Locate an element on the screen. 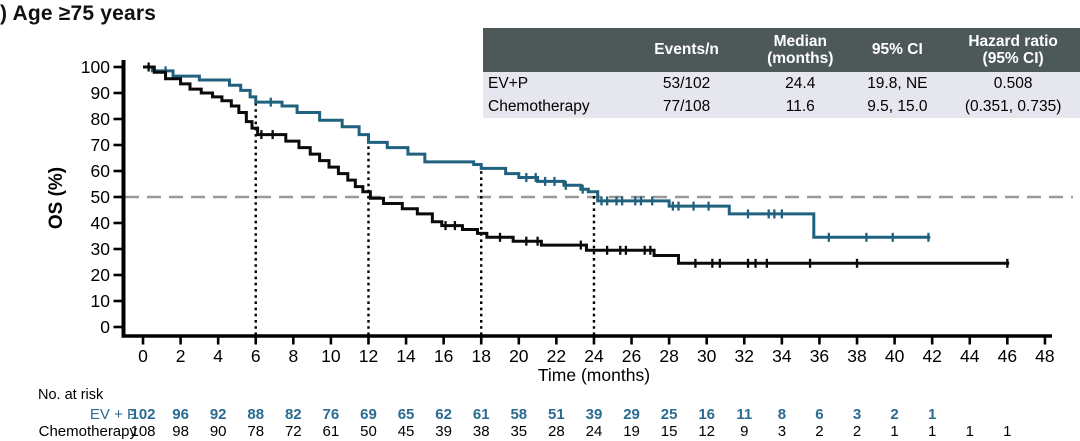  risk-row-label-evp: EV + P is located at coordinates (113, 414).